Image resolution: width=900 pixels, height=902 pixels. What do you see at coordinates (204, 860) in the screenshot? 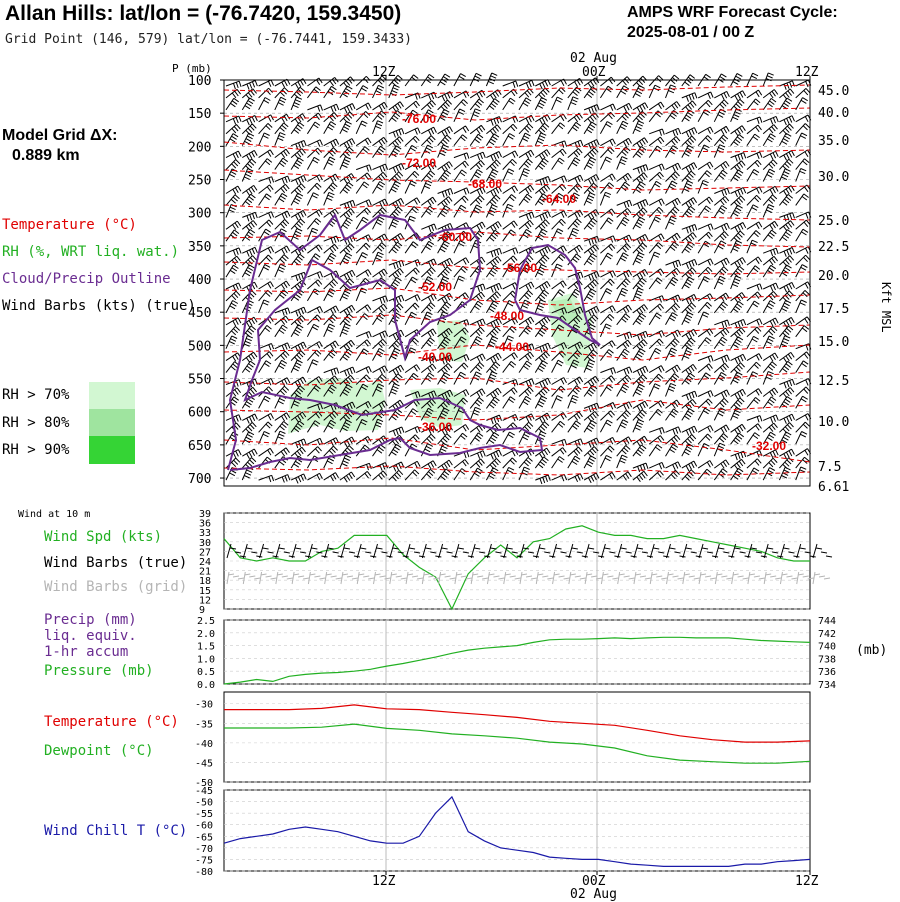
I see `wind-chill-tick--75: -75` at bounding box center [204, 860].